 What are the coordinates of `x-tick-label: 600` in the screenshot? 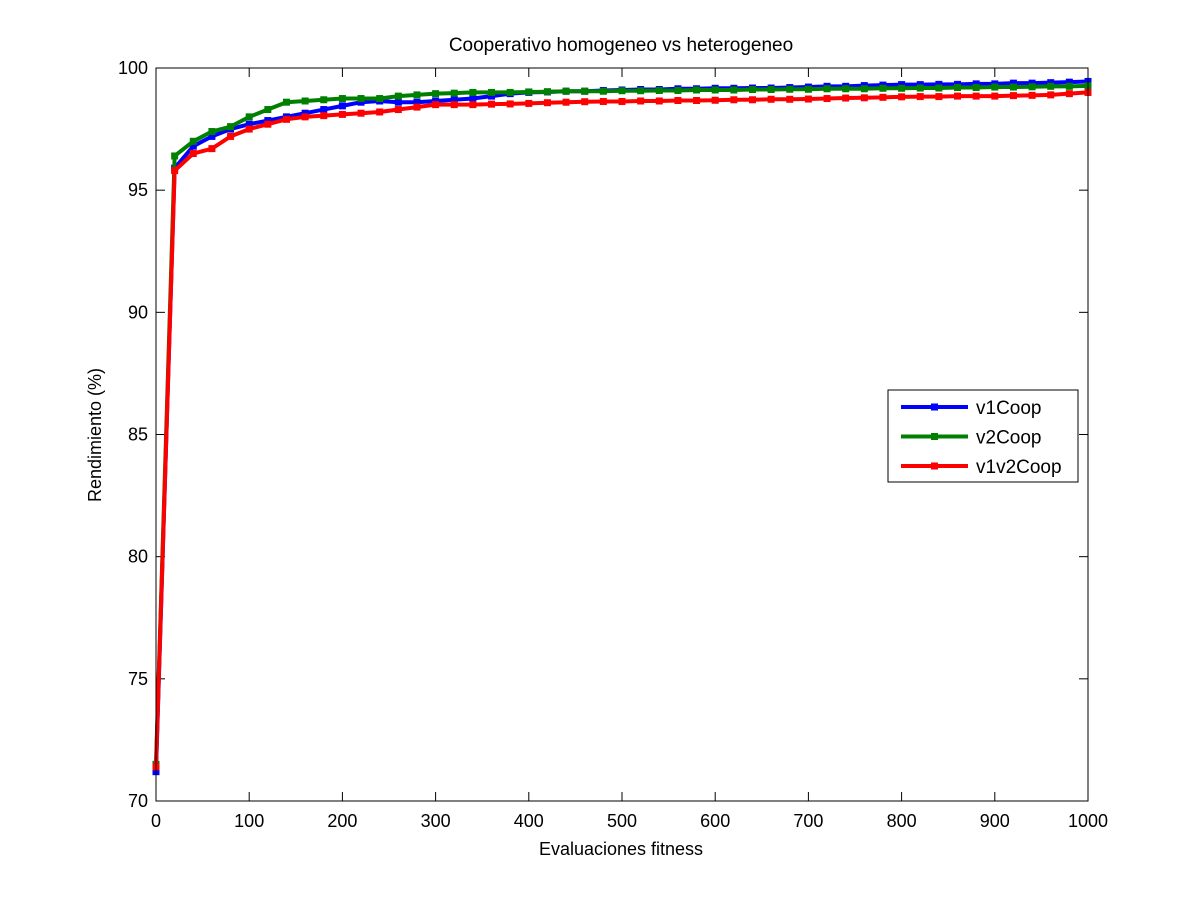 It's located at (715, 821).